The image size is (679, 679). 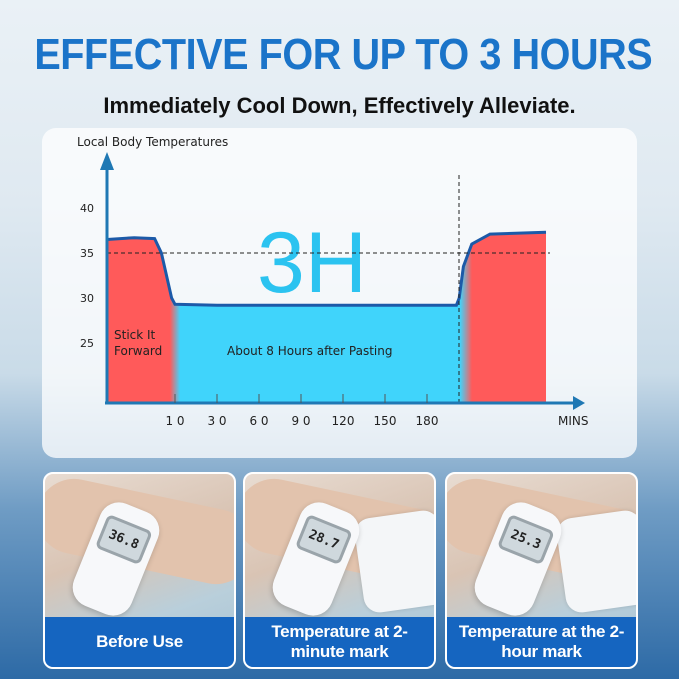 I want to click on duration-label: 3H, so click(x=312, y=263).